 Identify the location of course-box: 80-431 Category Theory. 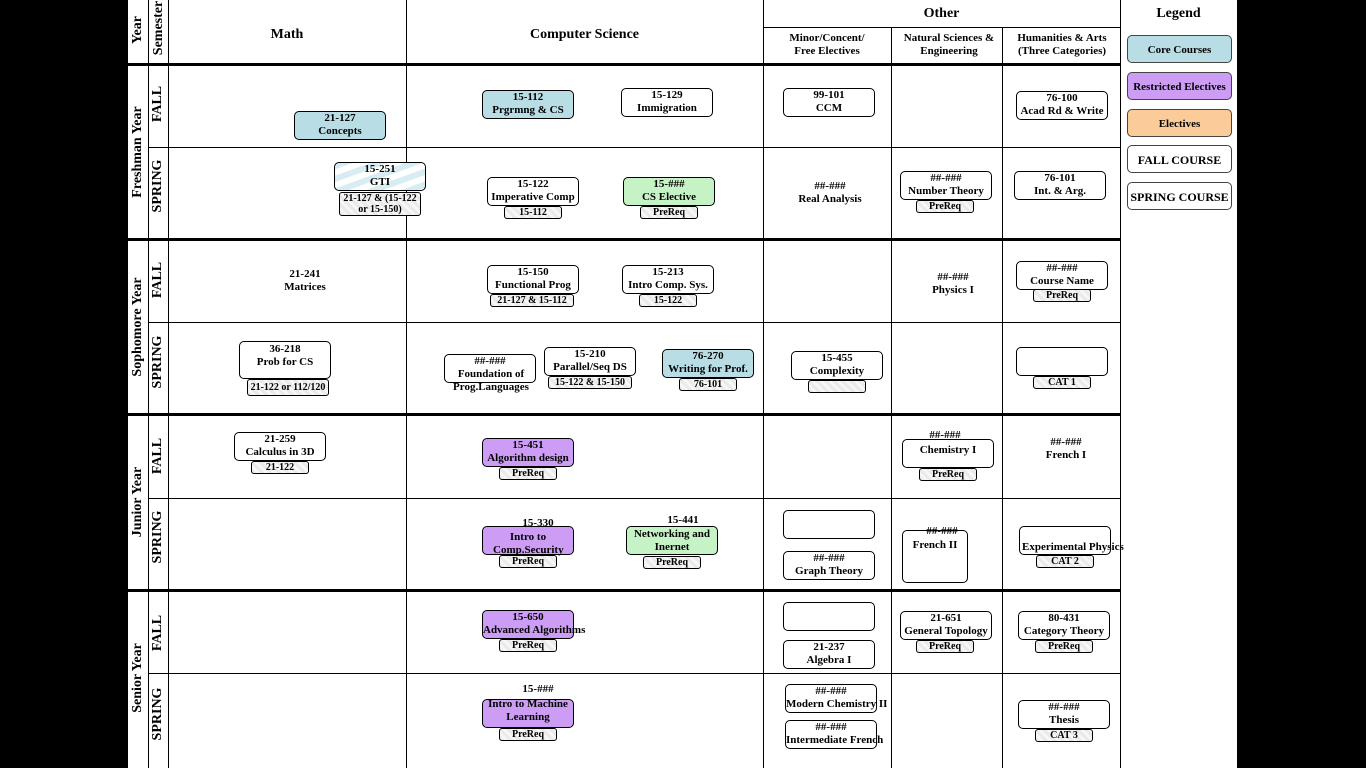
(1064, 625).